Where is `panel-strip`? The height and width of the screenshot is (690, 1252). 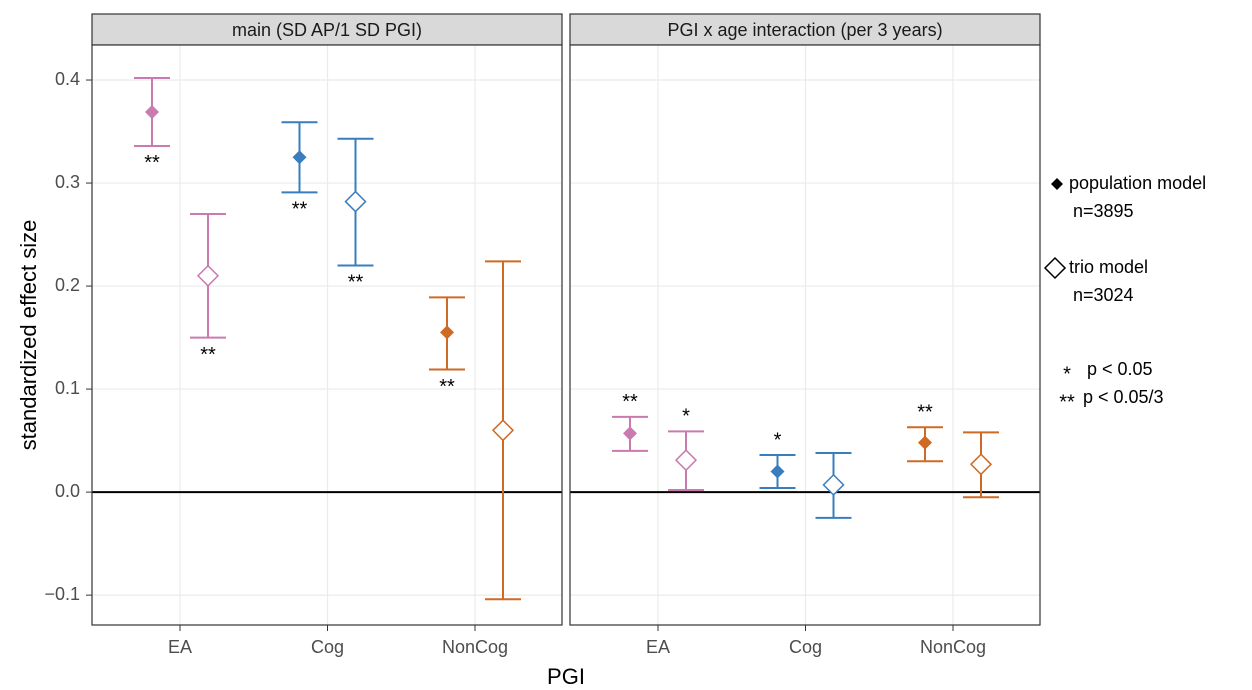
panel-strip is located at coordinates (805, 29).